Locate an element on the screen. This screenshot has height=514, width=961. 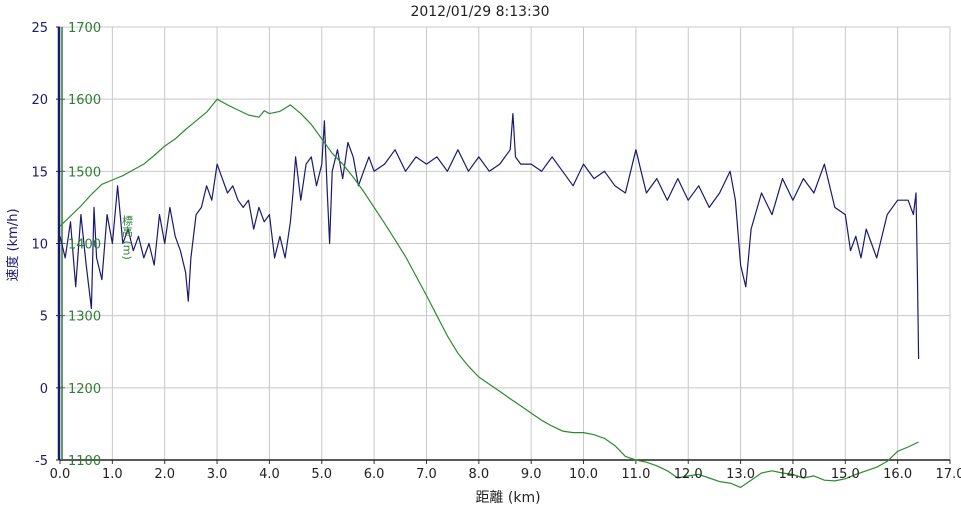
x-tick-label: 11.0 is located at coordinates (635, 474).